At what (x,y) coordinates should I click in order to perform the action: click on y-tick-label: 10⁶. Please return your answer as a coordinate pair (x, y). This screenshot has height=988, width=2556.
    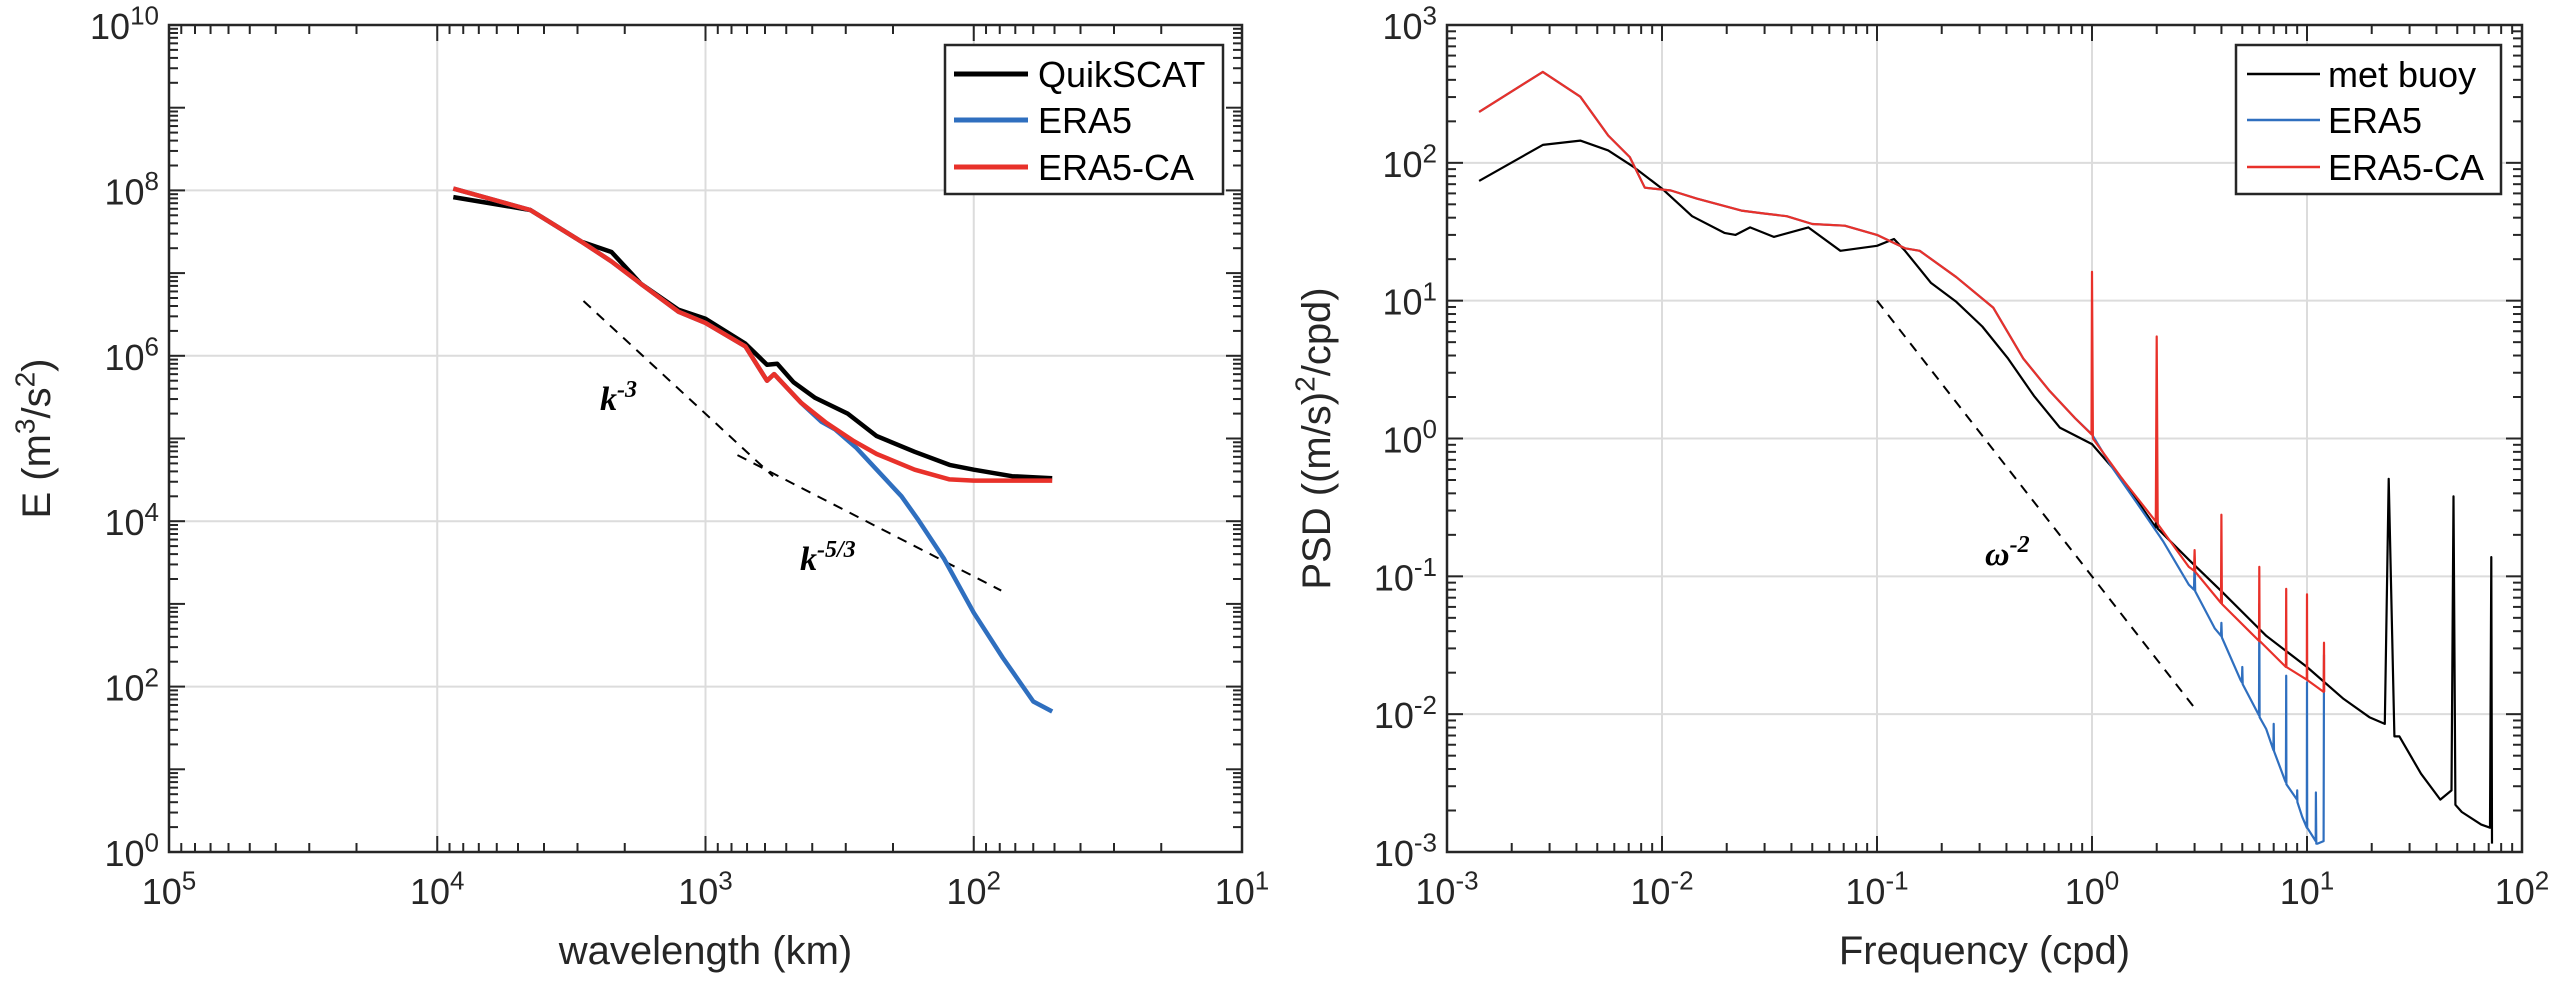
    Looking at the image, I should click on (131, 355).